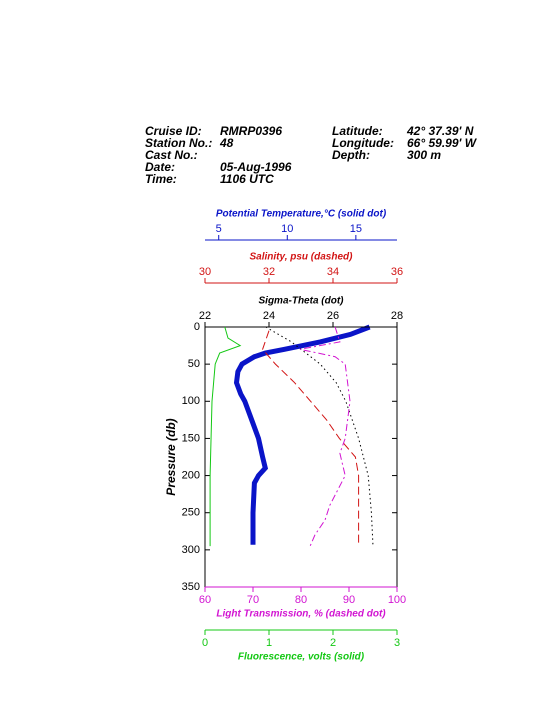  I want to click on x-tick-label: 3, so click(397, 643).